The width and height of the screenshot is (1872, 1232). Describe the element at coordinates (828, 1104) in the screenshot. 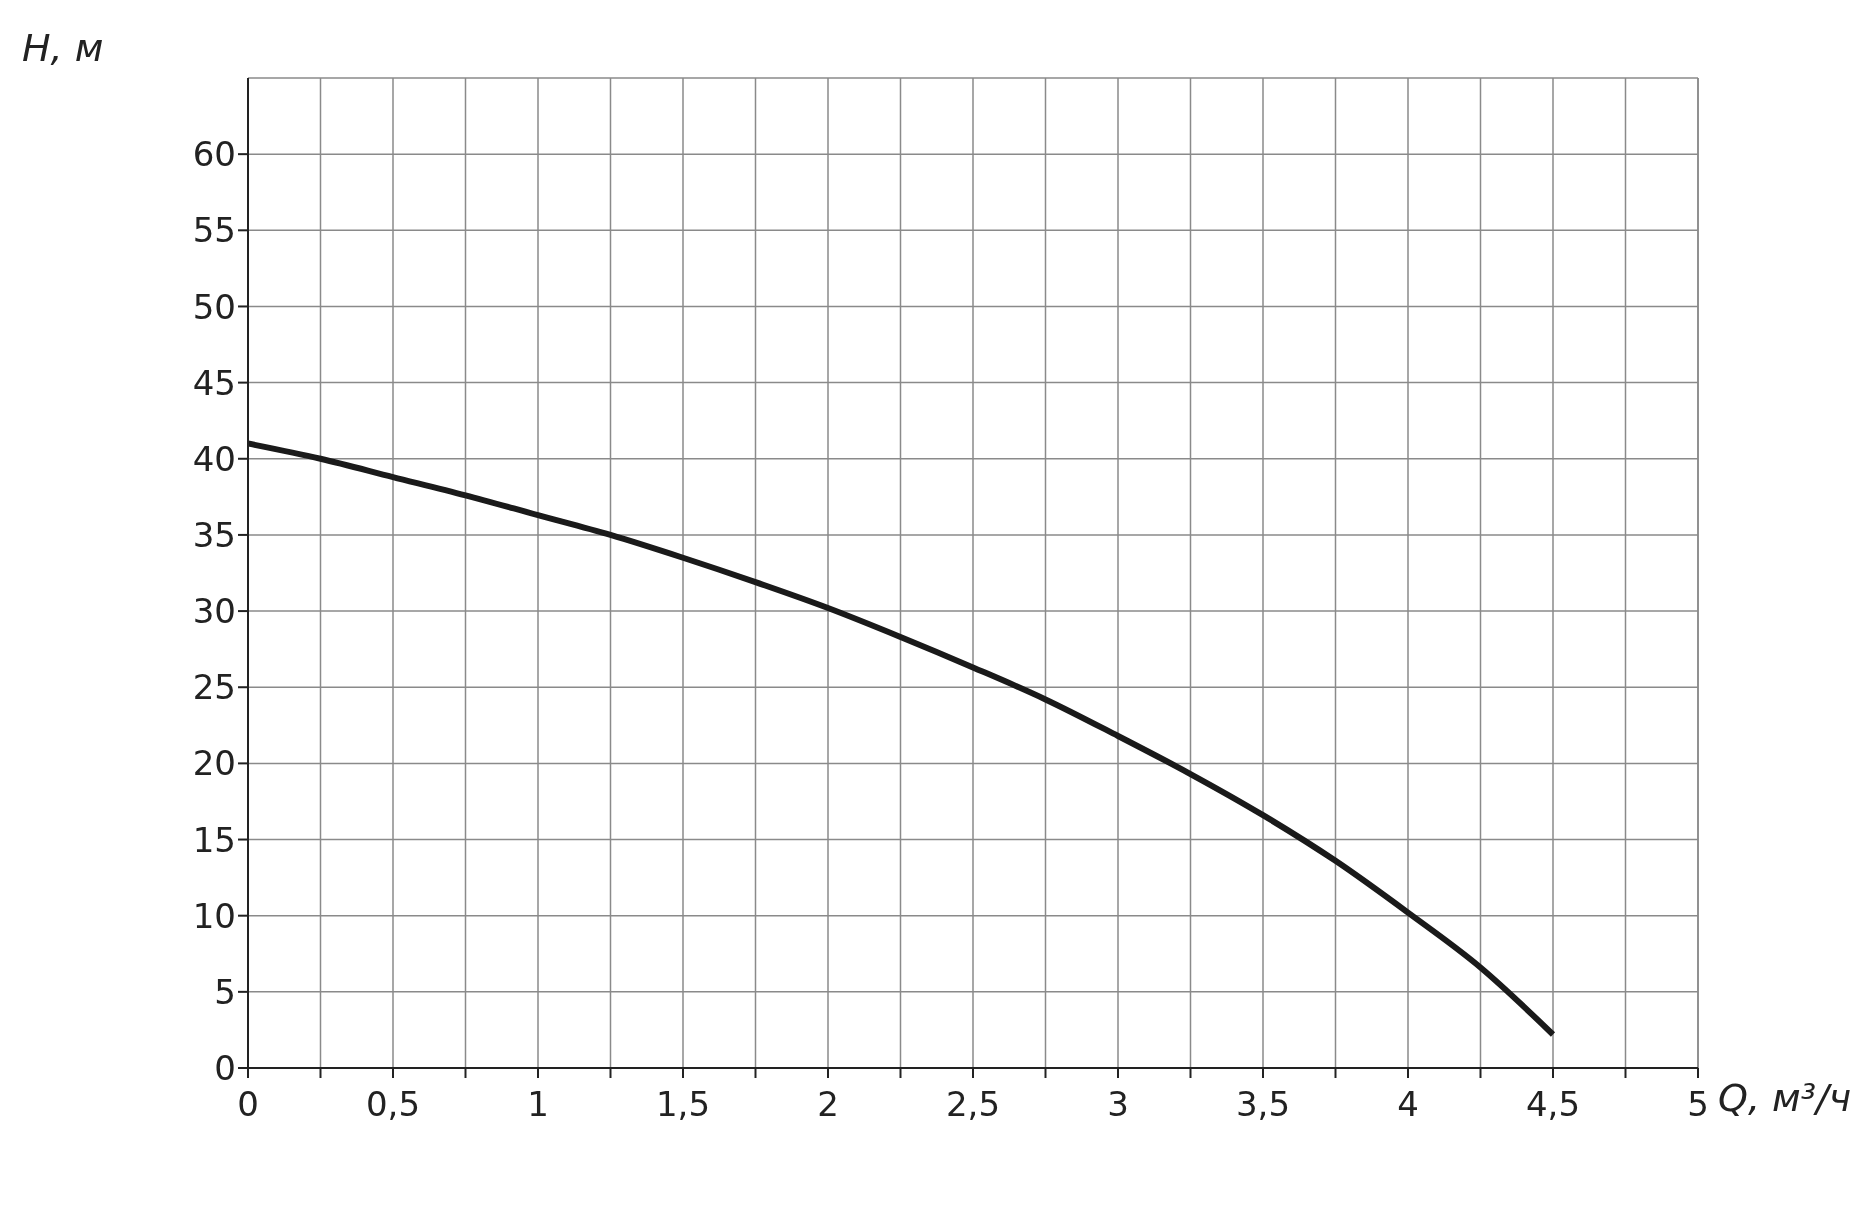

I see `x-tick-label: 2` at that location.